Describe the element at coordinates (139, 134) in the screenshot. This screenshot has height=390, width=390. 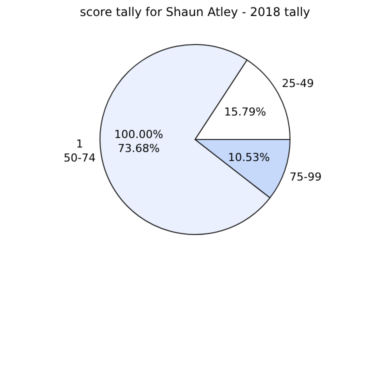
I see `text: 100.00%` at that location.